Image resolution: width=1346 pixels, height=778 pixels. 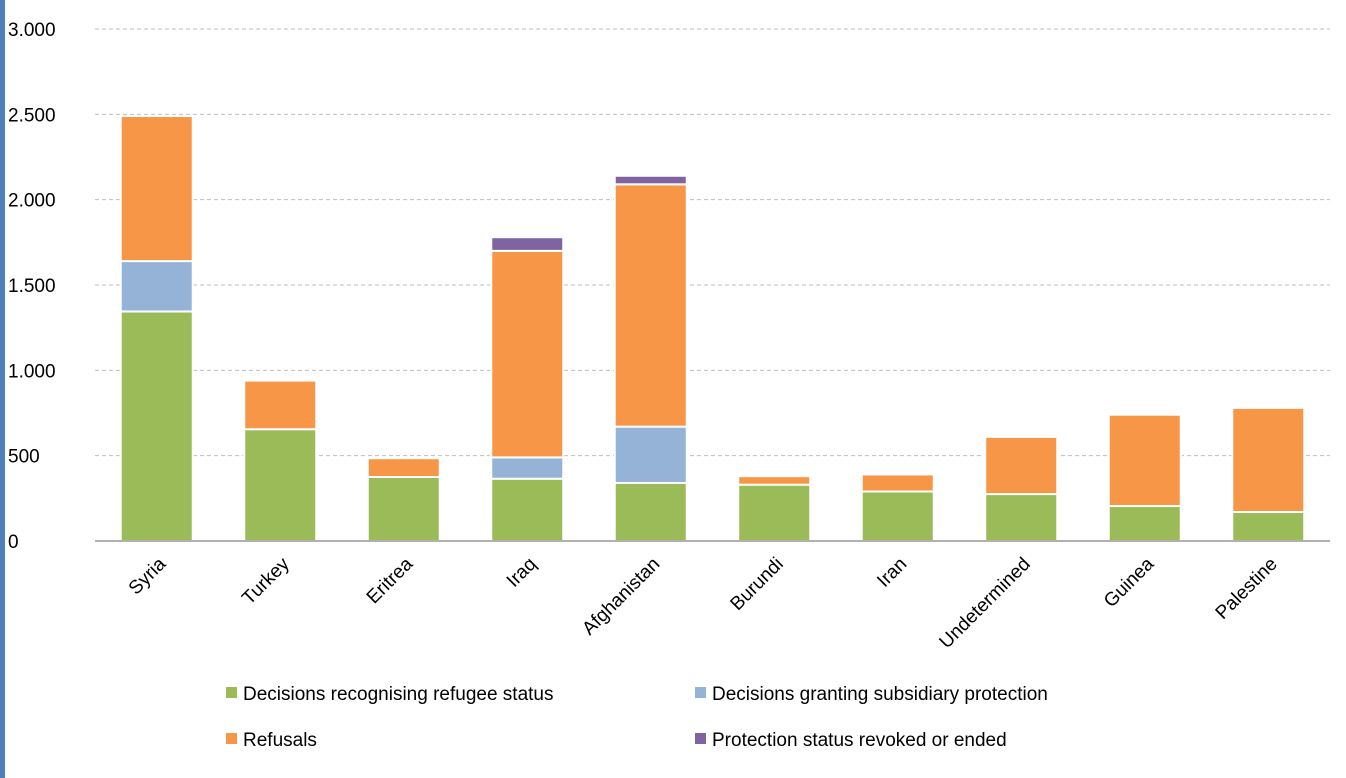 What do you see at coordinates (266, 581) in the screenshot?
I see `x-category-label: Turkey` at bounding box center [266, 581].